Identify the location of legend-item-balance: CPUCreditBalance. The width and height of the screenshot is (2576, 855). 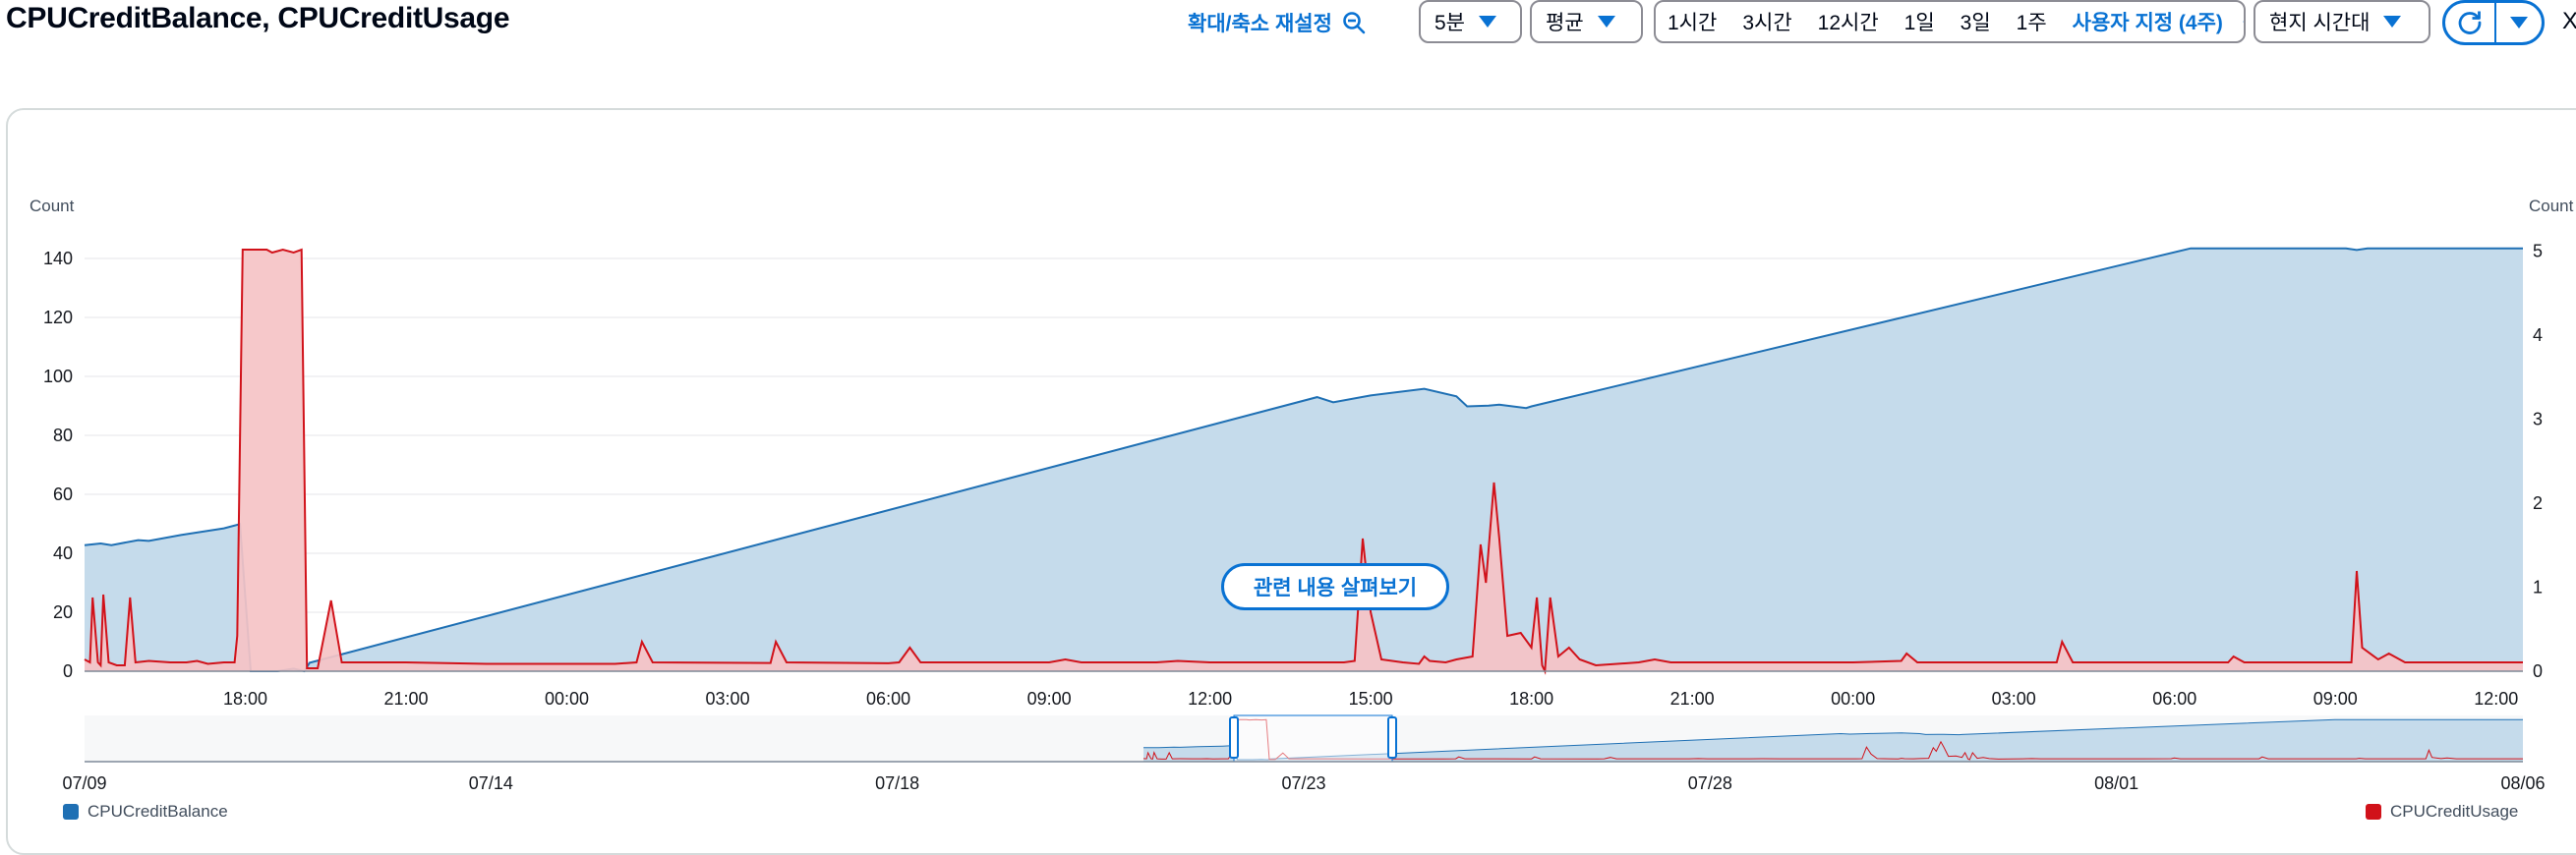
(145, 812).